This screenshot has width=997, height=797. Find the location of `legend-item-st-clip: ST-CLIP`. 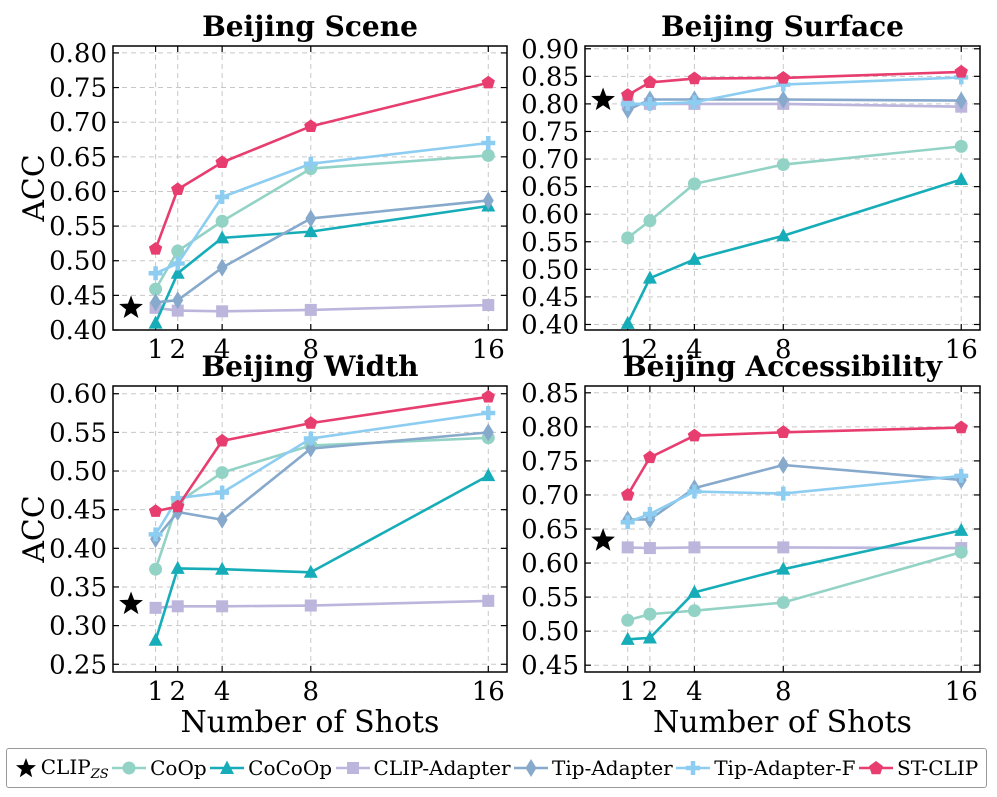

legend-item-st-clip: ST-CLIP is located at coordinates (918, 768).